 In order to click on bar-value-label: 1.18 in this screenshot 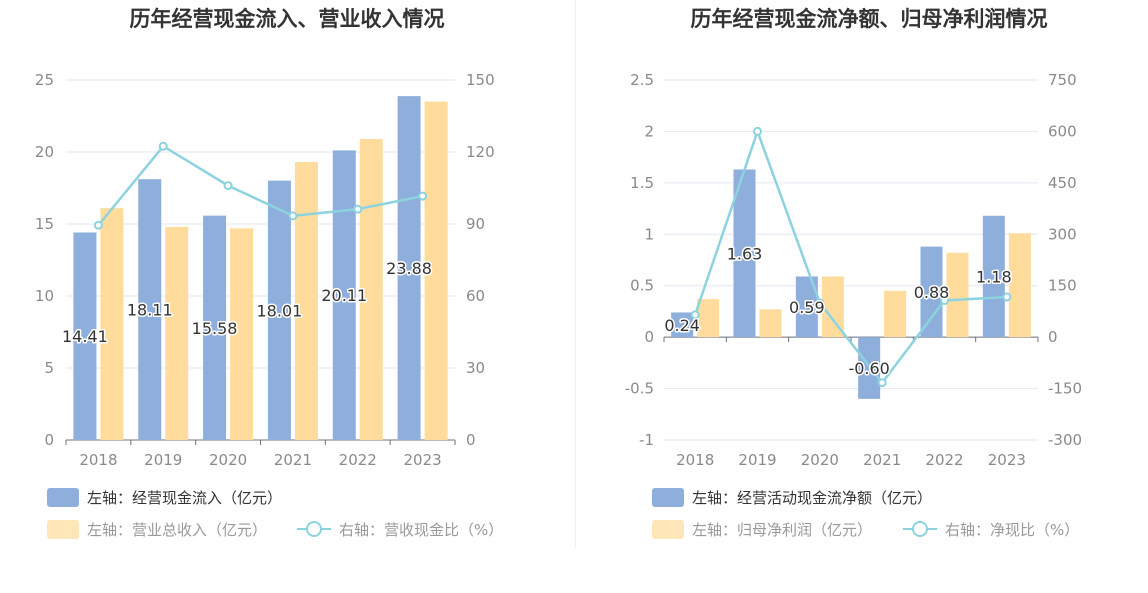, I will do `click(994, 276)`.